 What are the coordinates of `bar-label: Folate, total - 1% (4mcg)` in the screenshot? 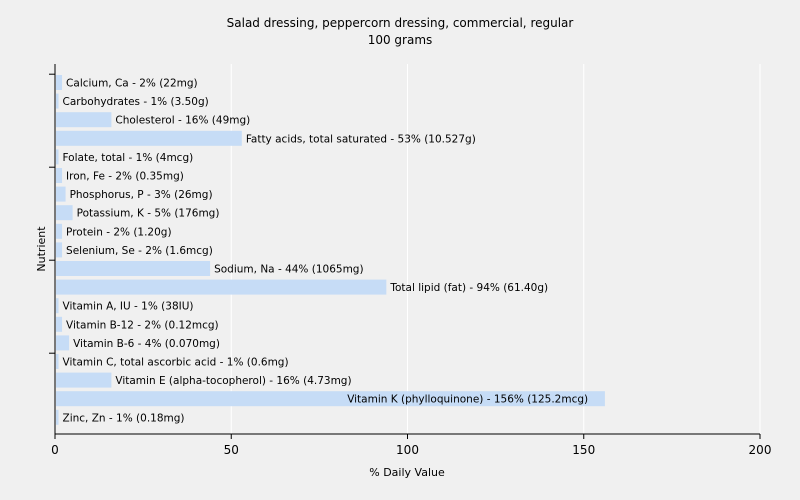 It's located at (128, 158).